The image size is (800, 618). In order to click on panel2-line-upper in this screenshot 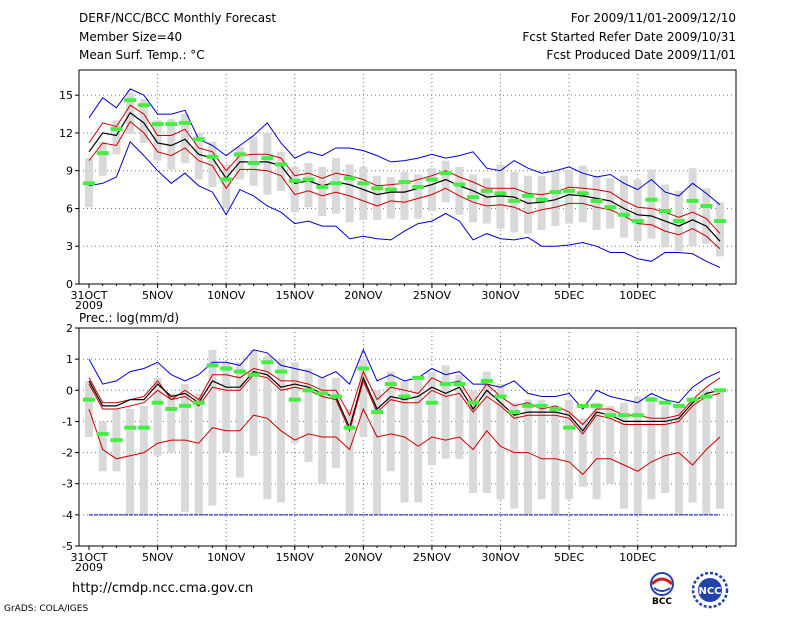, I will do `click(404, 379)`.